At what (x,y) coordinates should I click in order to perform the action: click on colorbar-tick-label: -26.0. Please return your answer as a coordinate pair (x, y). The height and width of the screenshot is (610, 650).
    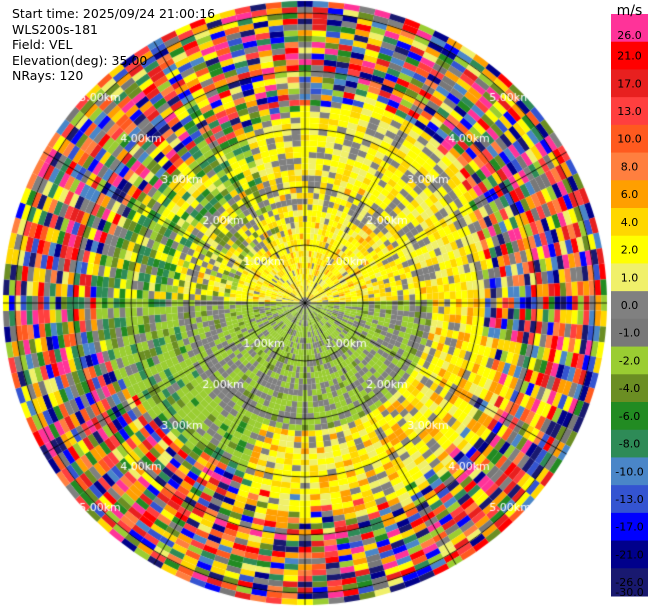
    Looking at the image, I should click on (629, 582).